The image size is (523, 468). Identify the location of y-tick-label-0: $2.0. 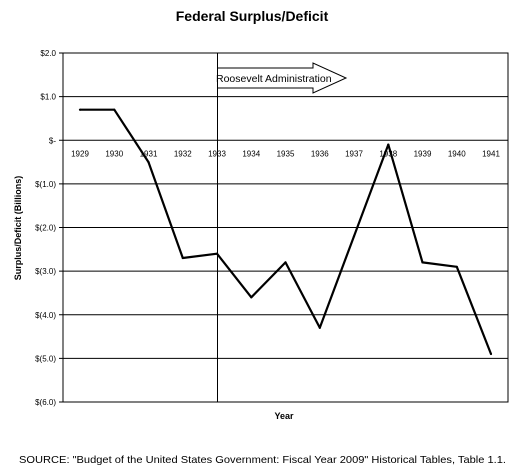
(48, 53).